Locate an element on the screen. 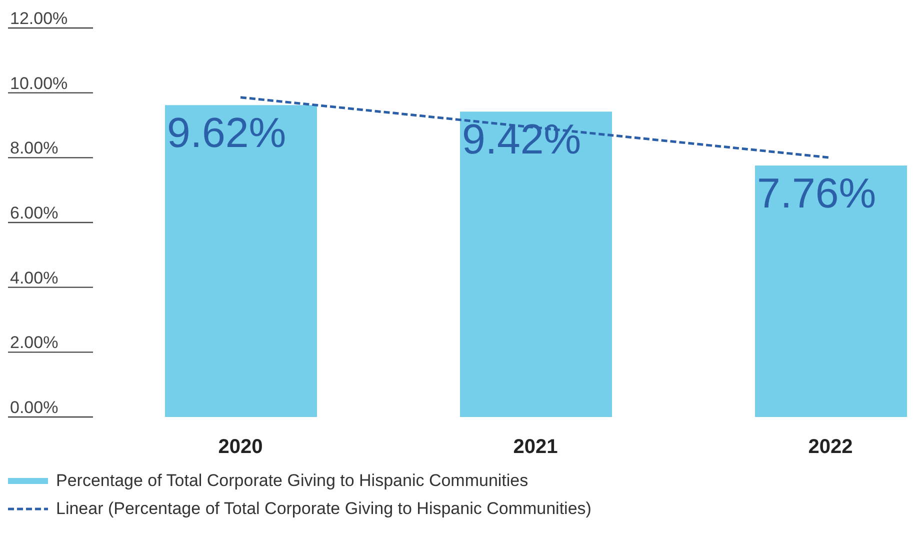 This screenshot has width=916, height=547. data-label: 9.42% is located at coordinates (522, 139).